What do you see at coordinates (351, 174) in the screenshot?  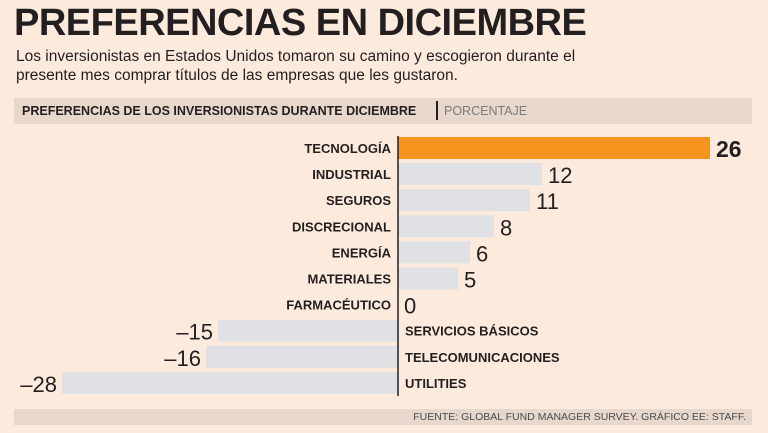 I see `category-label: INDUSTRIAL` at bounding box center [351, 174].